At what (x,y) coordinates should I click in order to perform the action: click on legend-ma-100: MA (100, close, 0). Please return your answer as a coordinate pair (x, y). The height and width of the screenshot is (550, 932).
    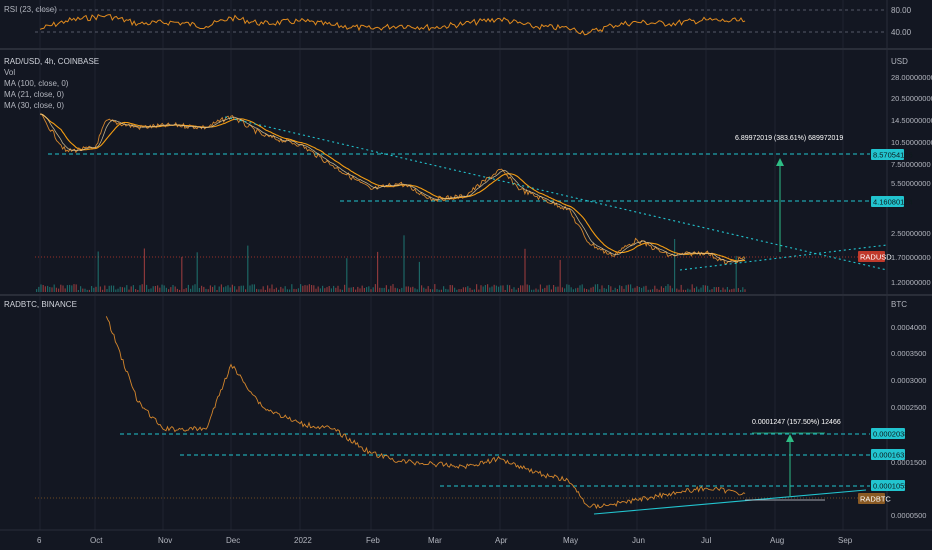
    Looking at the image, I should click on (36, 83).